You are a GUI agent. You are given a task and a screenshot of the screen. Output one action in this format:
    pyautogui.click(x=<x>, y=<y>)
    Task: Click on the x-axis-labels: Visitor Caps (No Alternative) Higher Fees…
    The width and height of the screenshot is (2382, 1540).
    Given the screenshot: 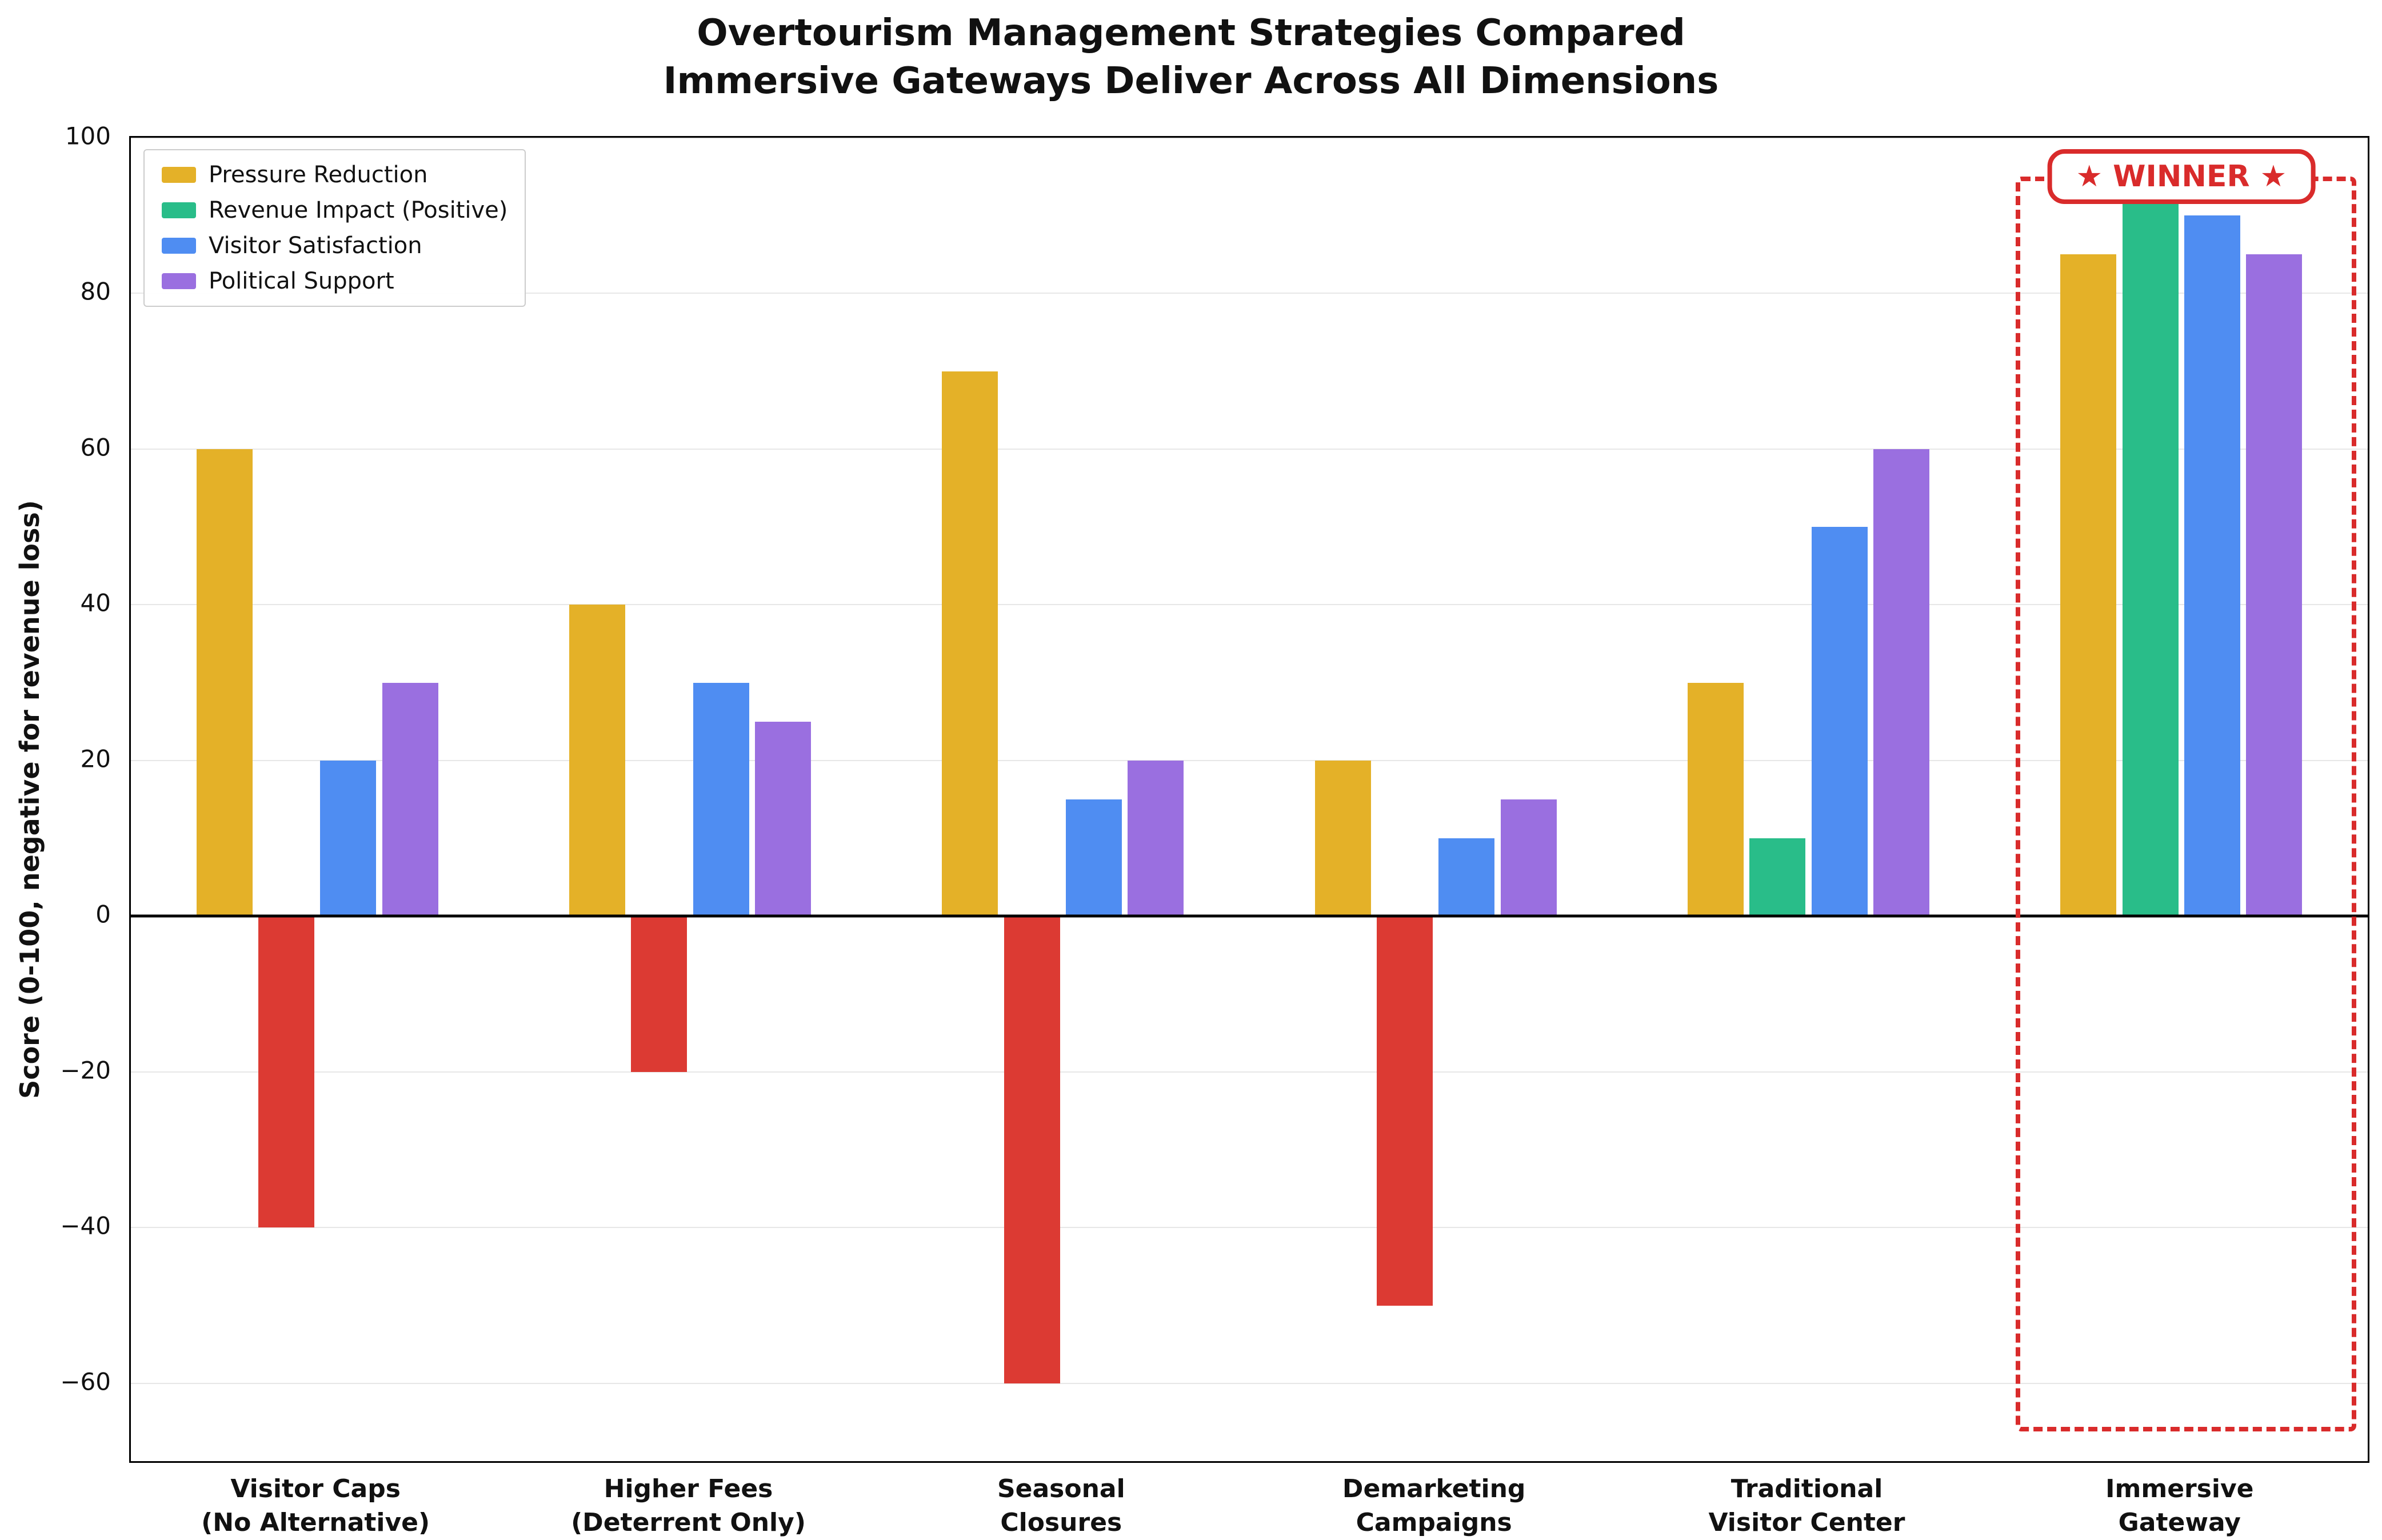 What is the action you would take?
    pyautogui.click(x=1249, y=1504)
    